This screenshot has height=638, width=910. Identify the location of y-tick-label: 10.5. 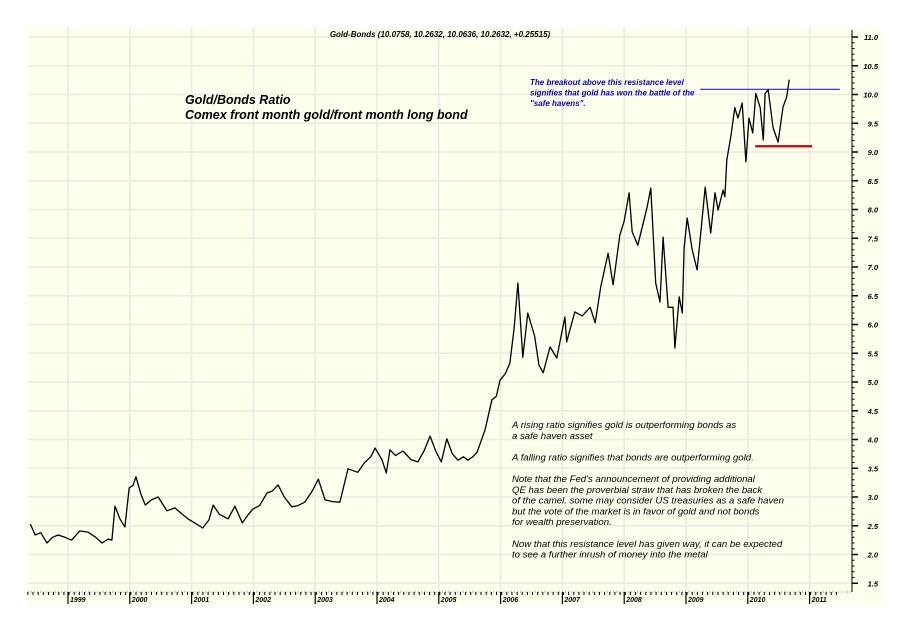
(870, 66).